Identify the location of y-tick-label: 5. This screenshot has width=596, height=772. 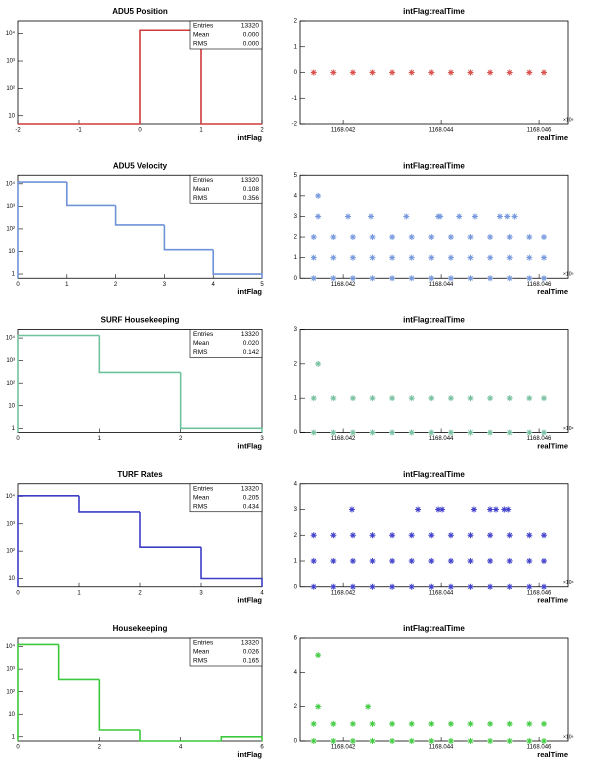
(296, 176).